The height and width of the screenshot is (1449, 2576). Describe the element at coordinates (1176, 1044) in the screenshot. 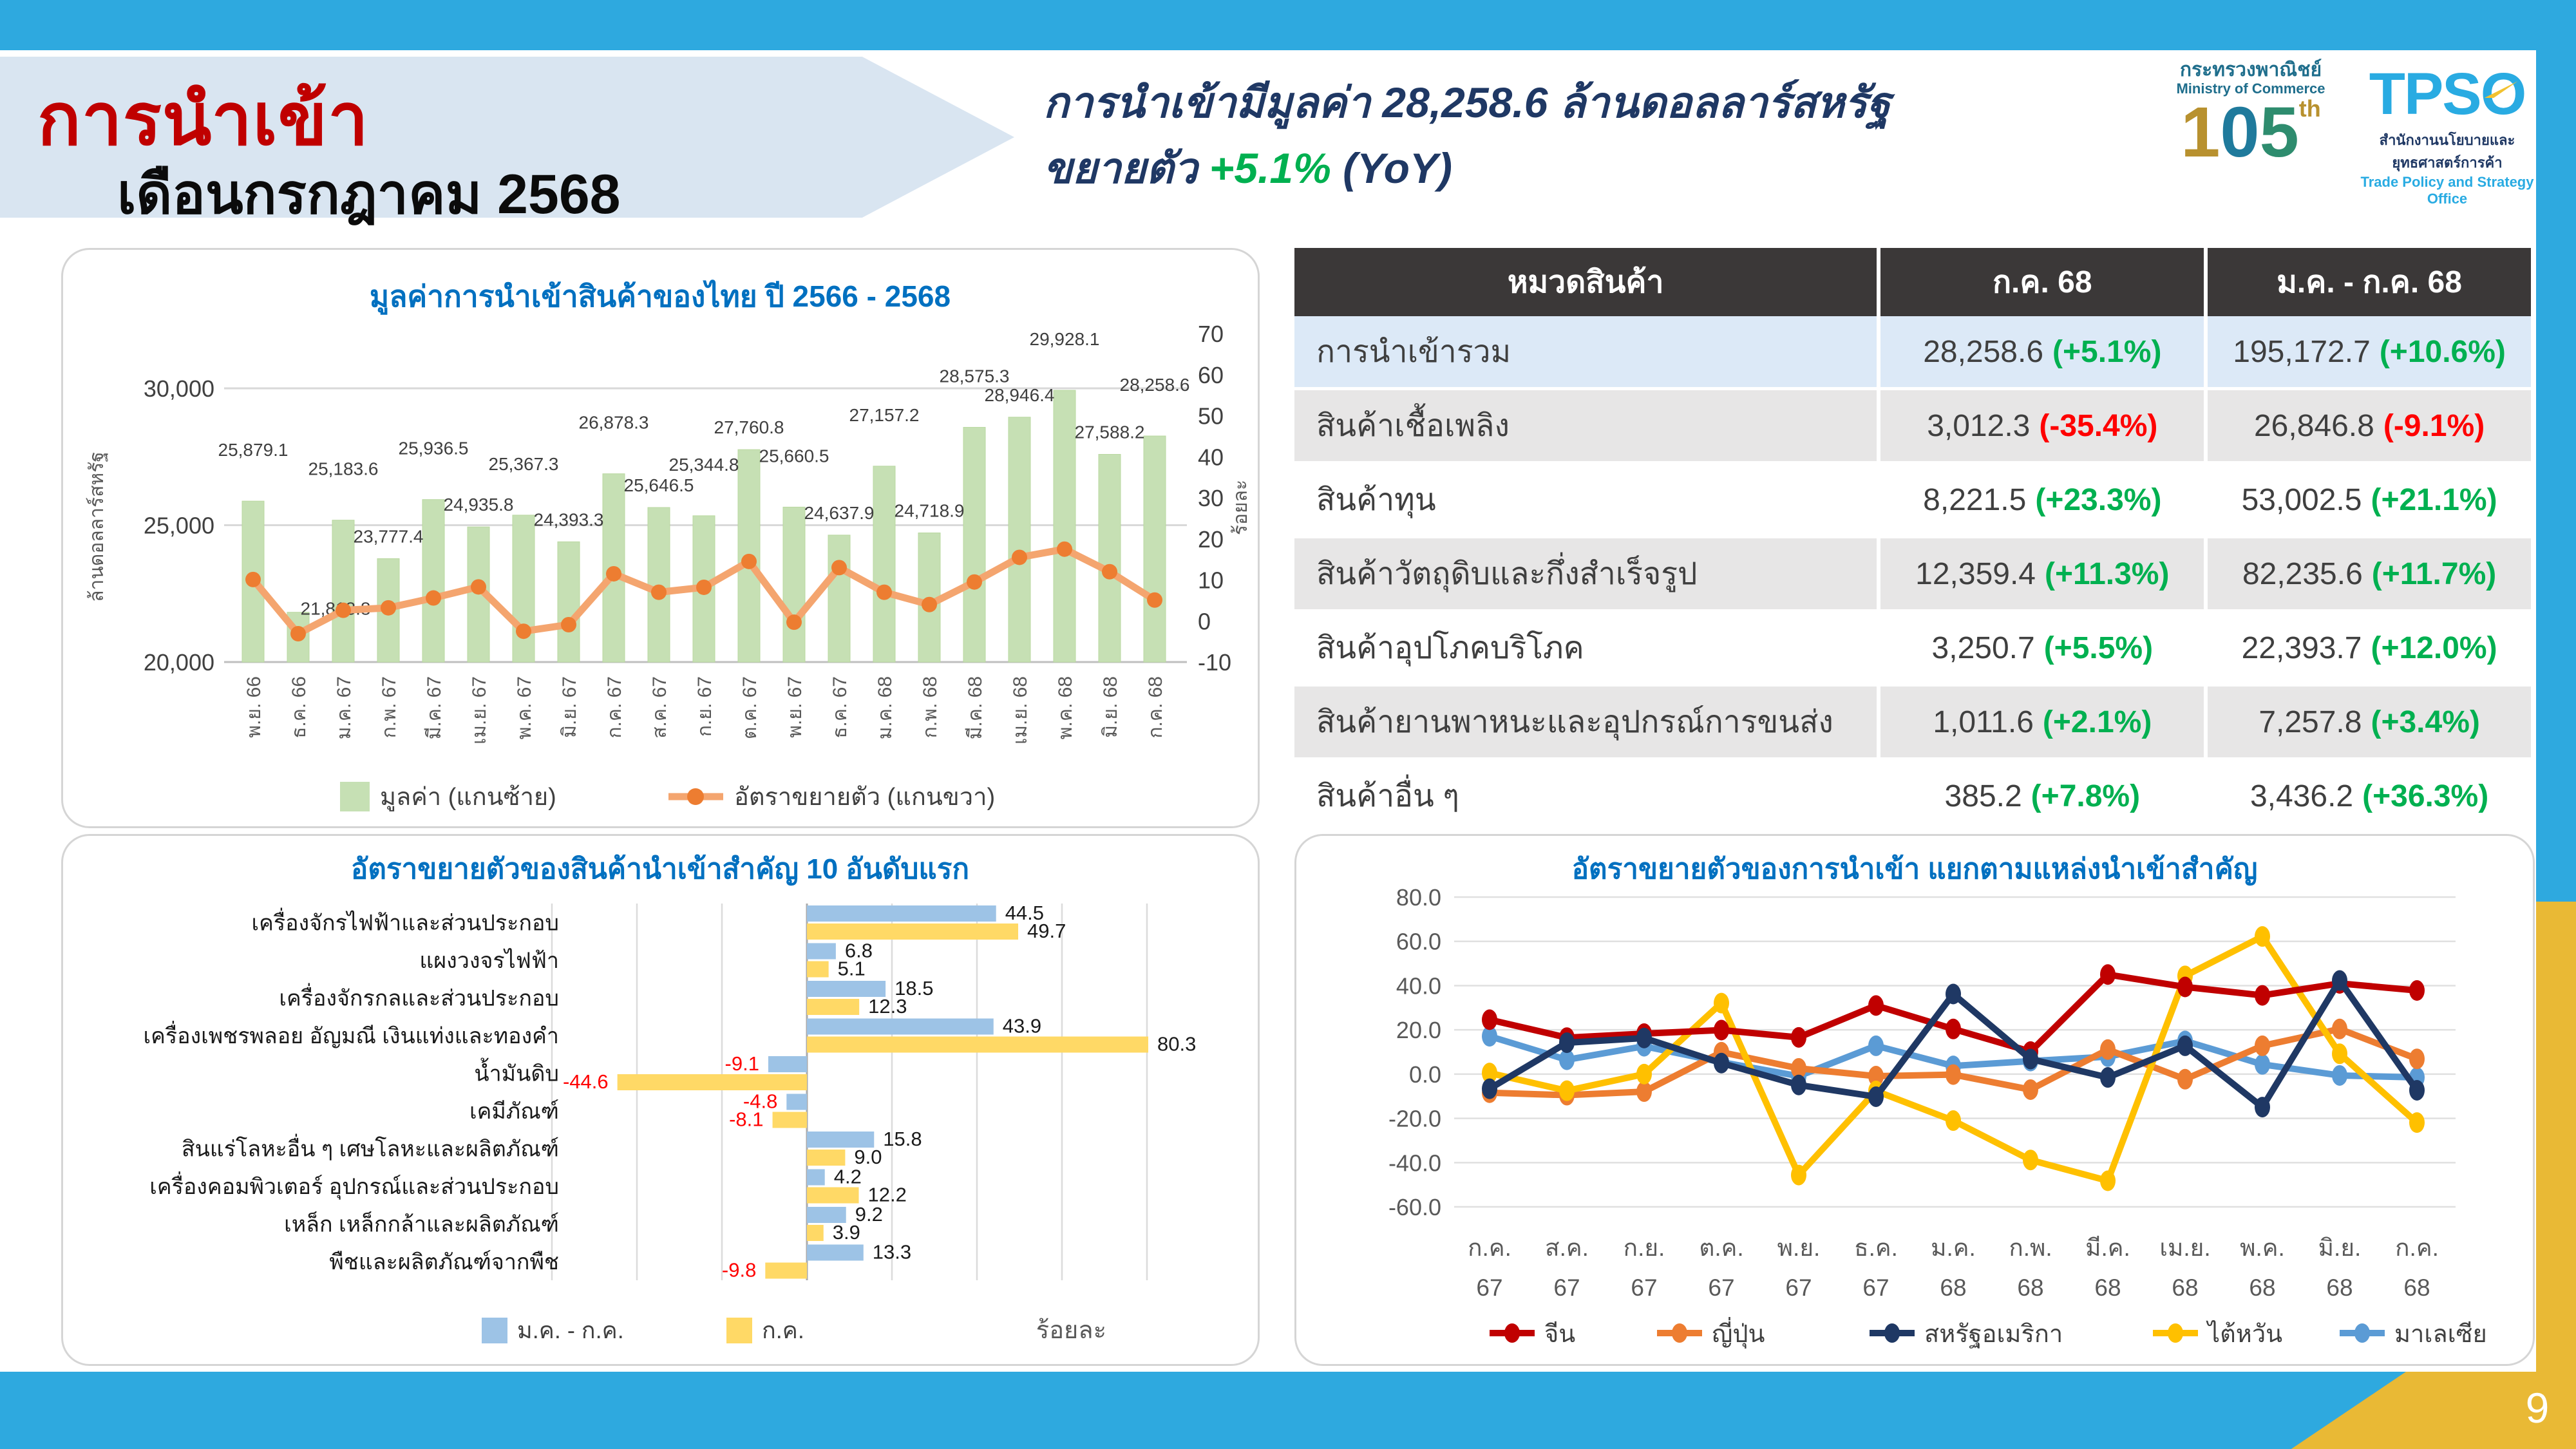

I see `svg-text: 80.3` at that location.